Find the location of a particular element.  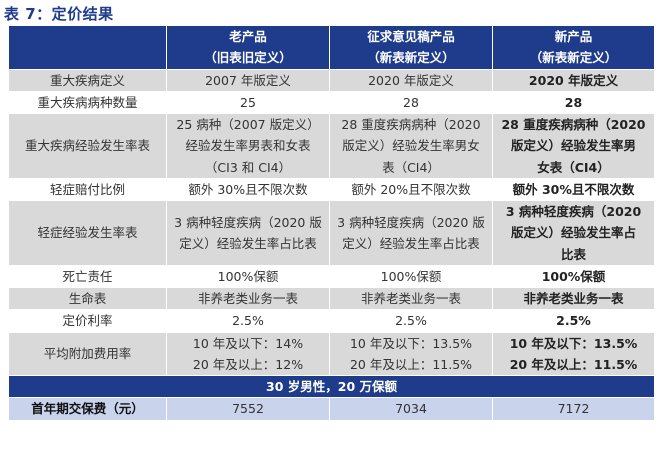

cell-line: 25 病种（2007 版定义） is located at coordinates (248, 124).